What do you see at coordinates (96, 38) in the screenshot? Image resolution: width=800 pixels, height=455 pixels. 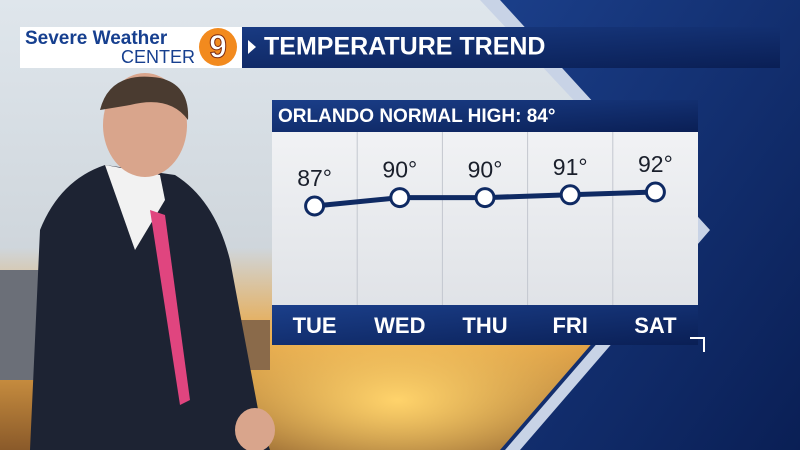 I see `brand-line1: Severe Weather` at bounding box center [96, 38].